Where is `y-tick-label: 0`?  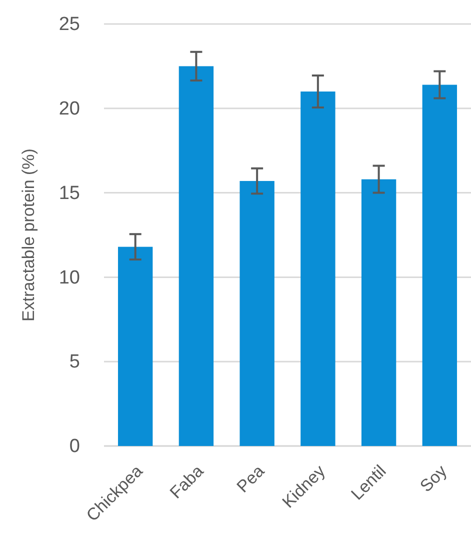
y-tick-label: 0 is located at coordinates (74, 447).